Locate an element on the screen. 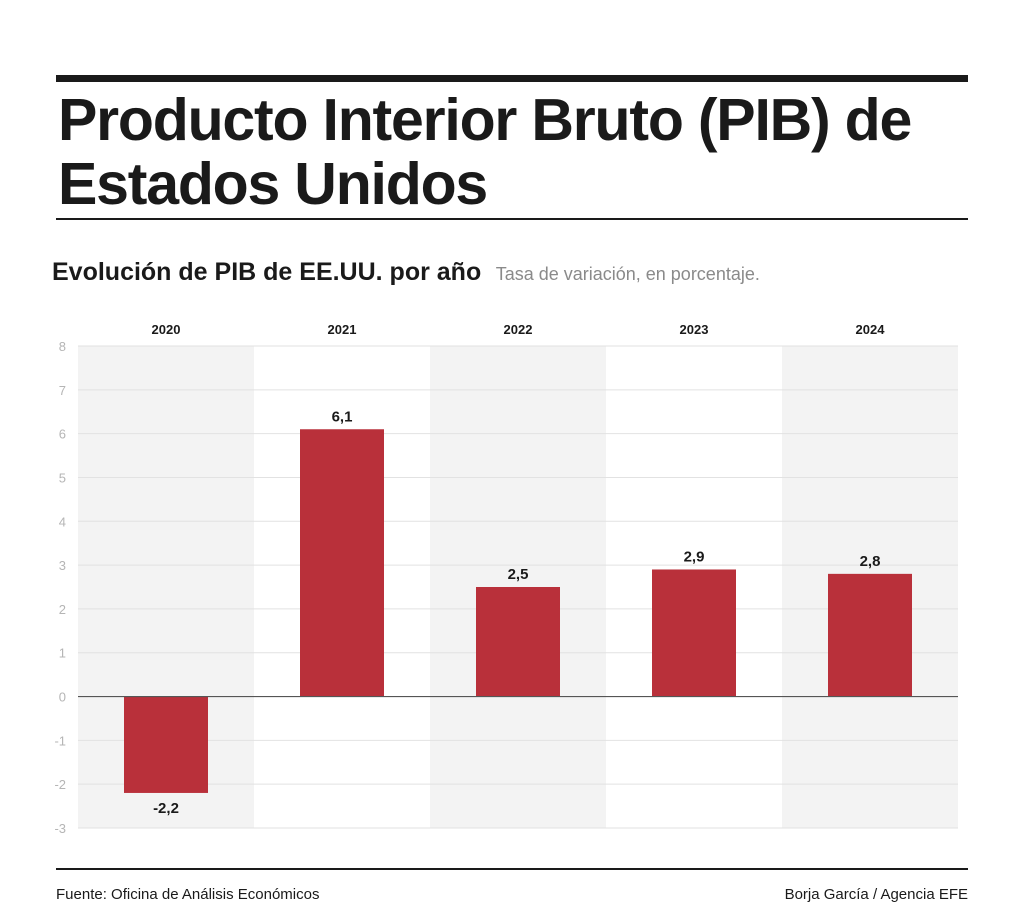 The image size is (1024, 923). top-rule is located at coordinates (512, 78).